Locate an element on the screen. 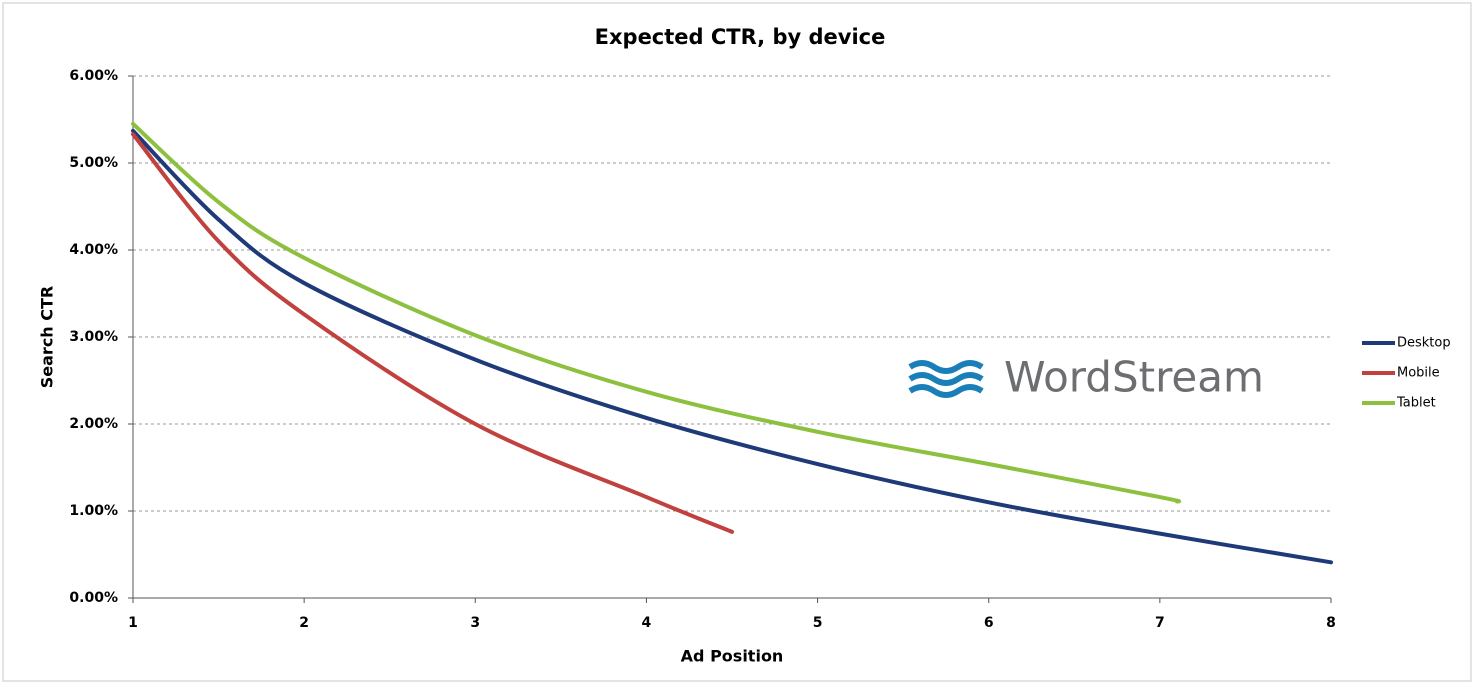  y-tick-label: 5.00% is located at coordinates (93, 163).